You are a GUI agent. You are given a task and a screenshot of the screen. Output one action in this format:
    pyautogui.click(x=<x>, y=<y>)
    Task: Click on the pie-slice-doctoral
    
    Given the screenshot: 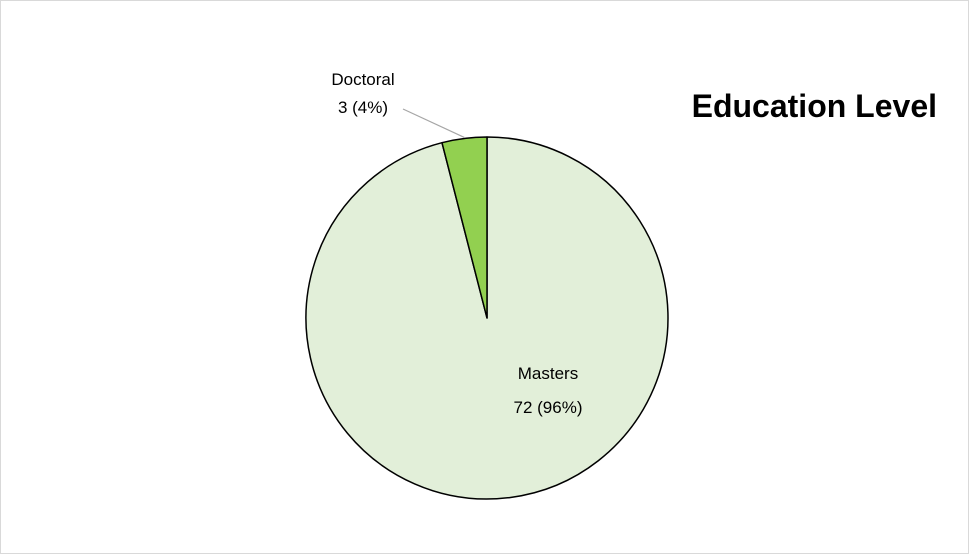 What is the action you would take?
    pyautogui.click(x=464, y=227)
    